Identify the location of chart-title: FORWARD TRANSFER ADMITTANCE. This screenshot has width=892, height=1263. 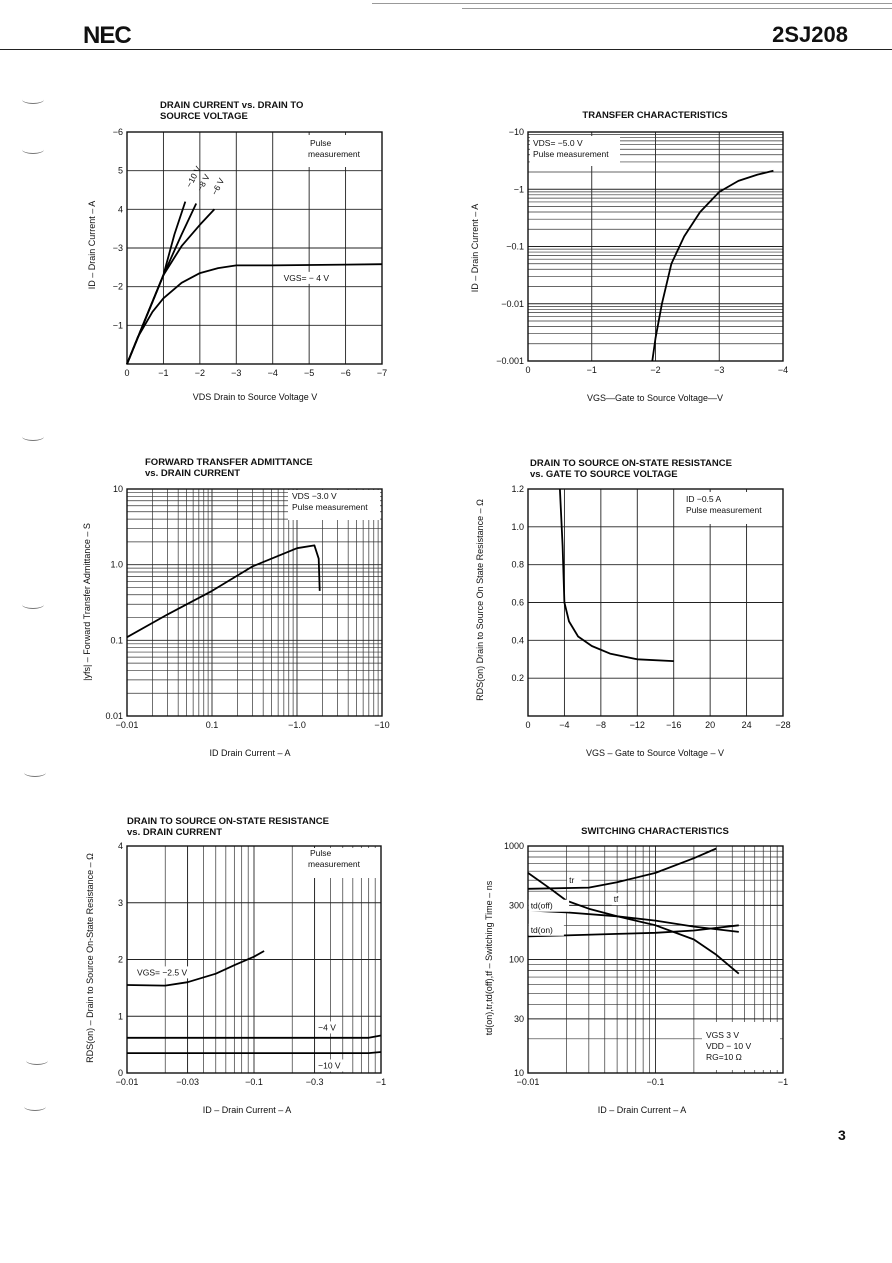
(229, 462).